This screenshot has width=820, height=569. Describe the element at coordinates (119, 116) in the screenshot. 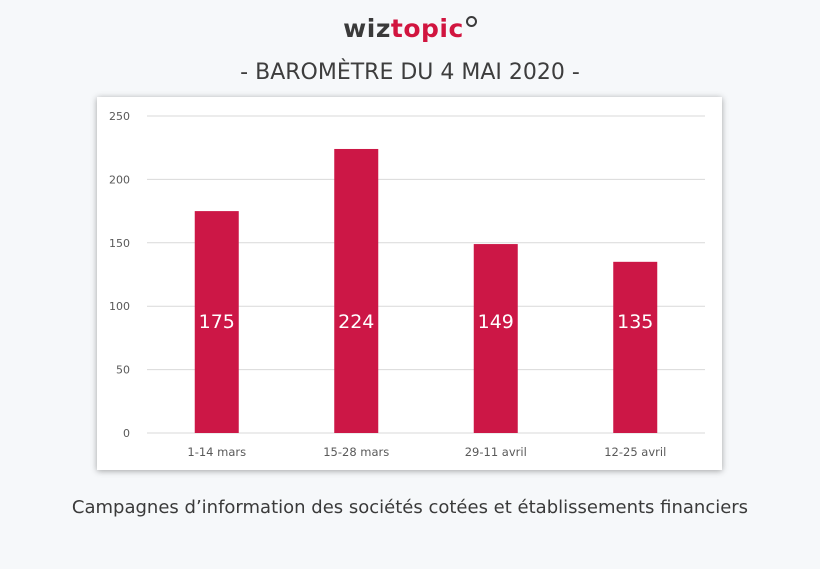

I see `y-tick-label: 250` at that location.